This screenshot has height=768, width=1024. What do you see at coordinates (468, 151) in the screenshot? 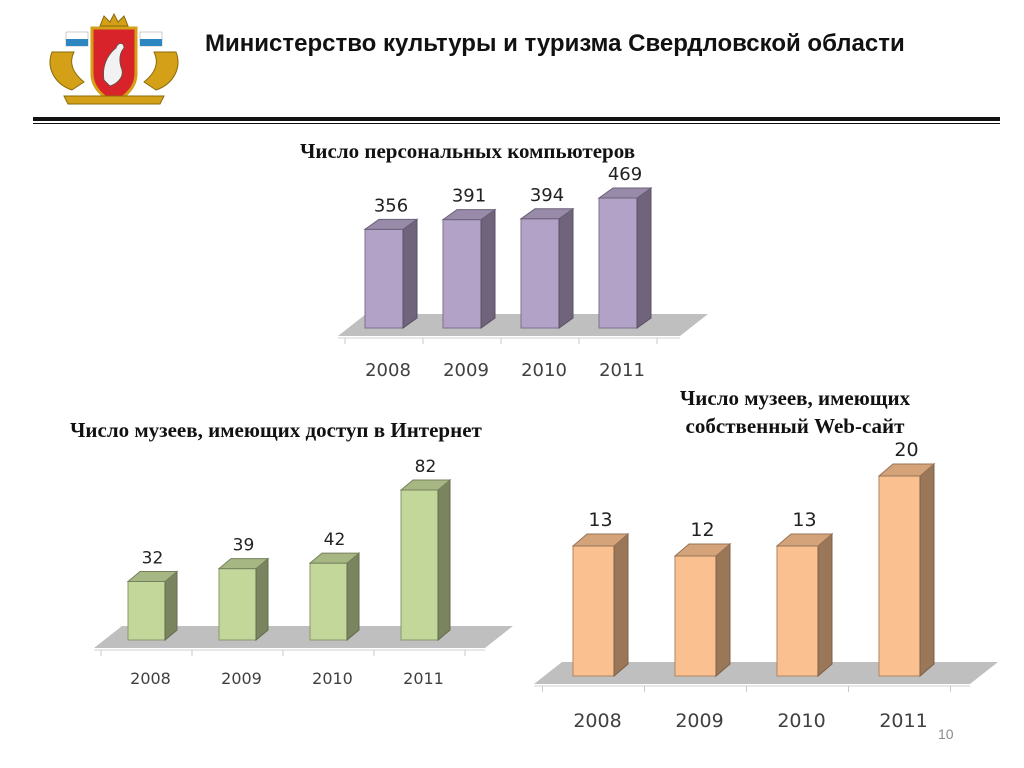
I see `chart-title-computers: Число персональных компьютеров` at bounding box center [468, 151].